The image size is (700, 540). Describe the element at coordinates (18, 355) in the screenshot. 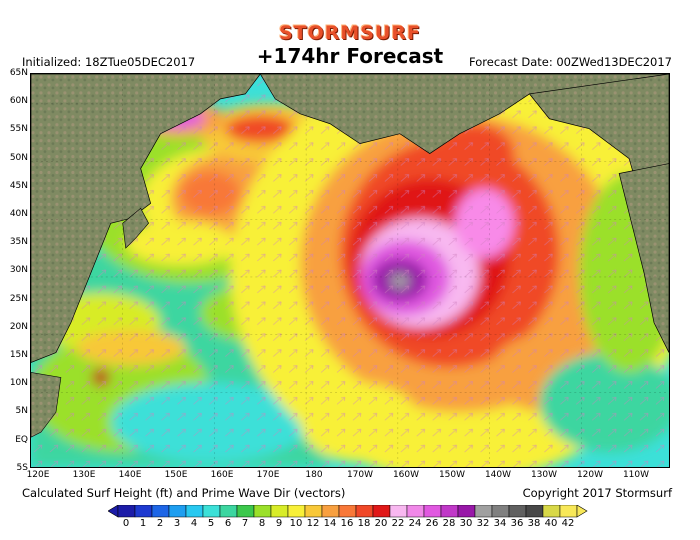

I see `lat-label: 15N` at that location.